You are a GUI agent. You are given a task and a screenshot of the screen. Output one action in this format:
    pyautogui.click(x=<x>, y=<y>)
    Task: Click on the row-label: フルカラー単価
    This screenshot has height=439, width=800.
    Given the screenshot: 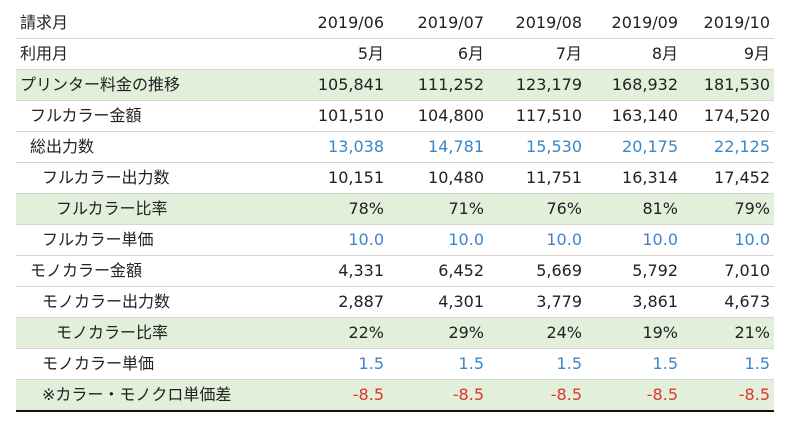 What is the action you would take?
    pyautogui.click(x=151, y=240)
    